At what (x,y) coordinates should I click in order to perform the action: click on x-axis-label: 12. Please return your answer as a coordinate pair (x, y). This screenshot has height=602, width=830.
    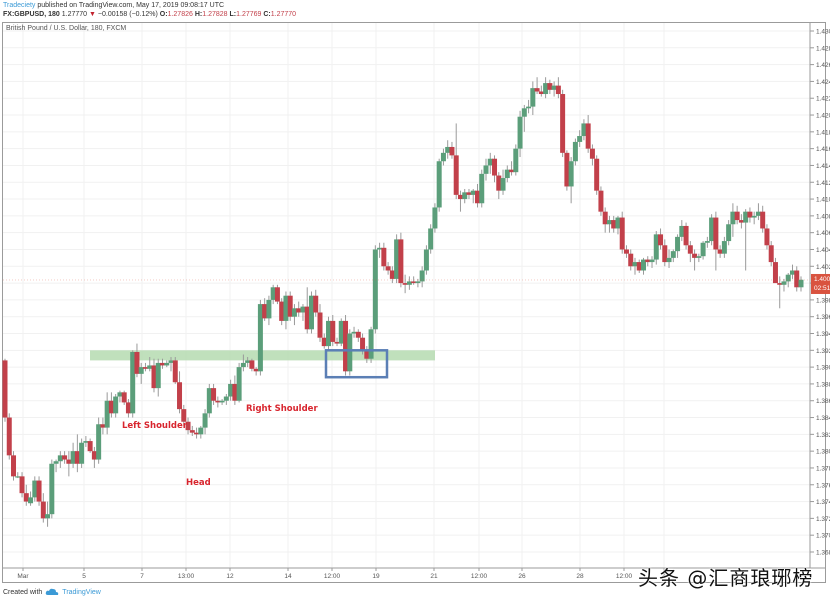
    Looking at the image, I should click on (230, 576).